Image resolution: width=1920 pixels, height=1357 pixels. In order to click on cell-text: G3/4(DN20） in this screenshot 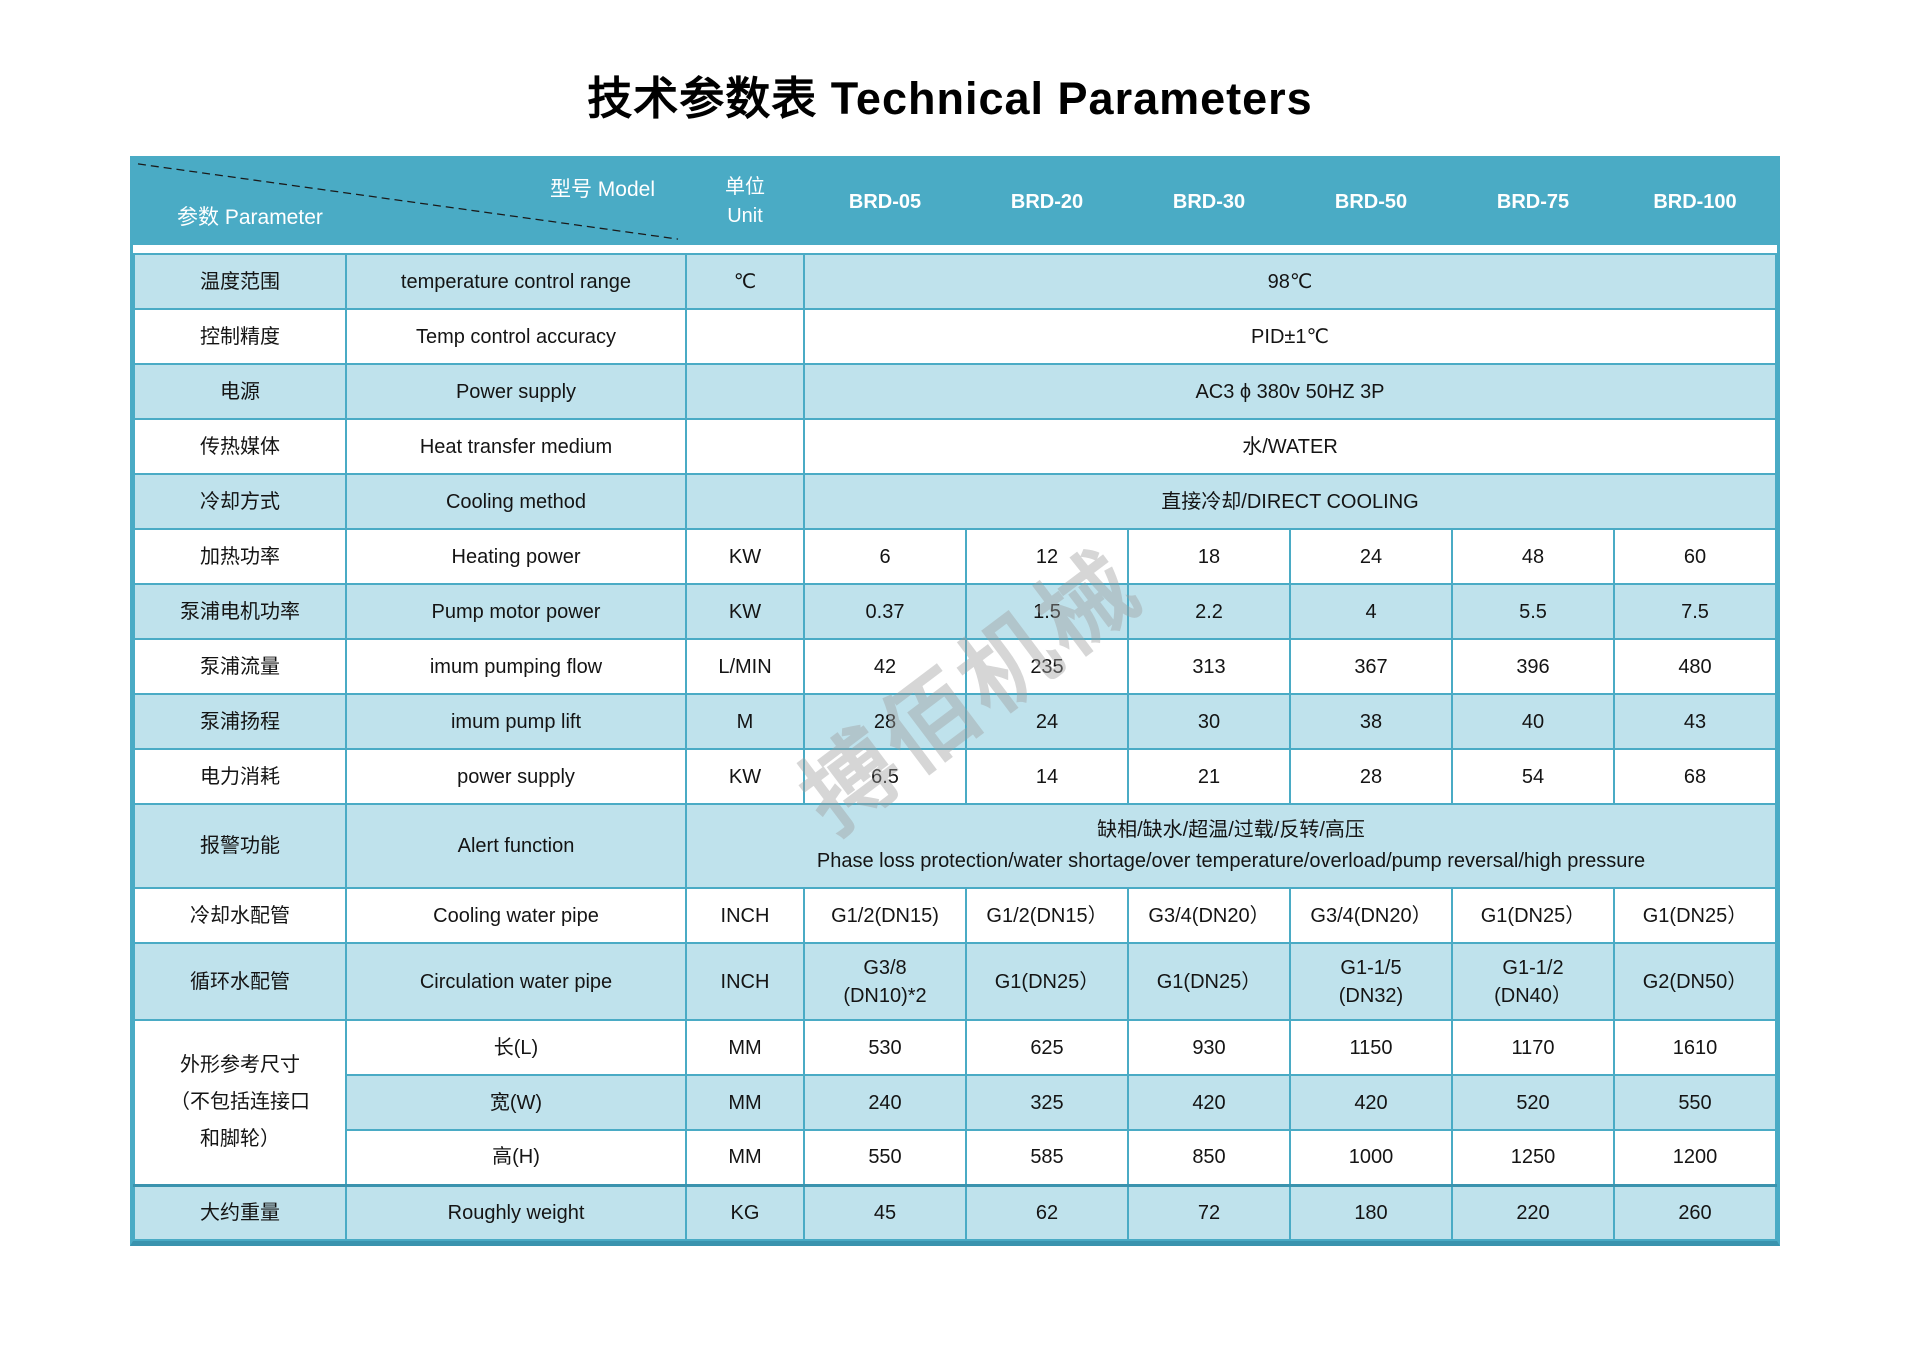, I will do `click(1209, 915)`.